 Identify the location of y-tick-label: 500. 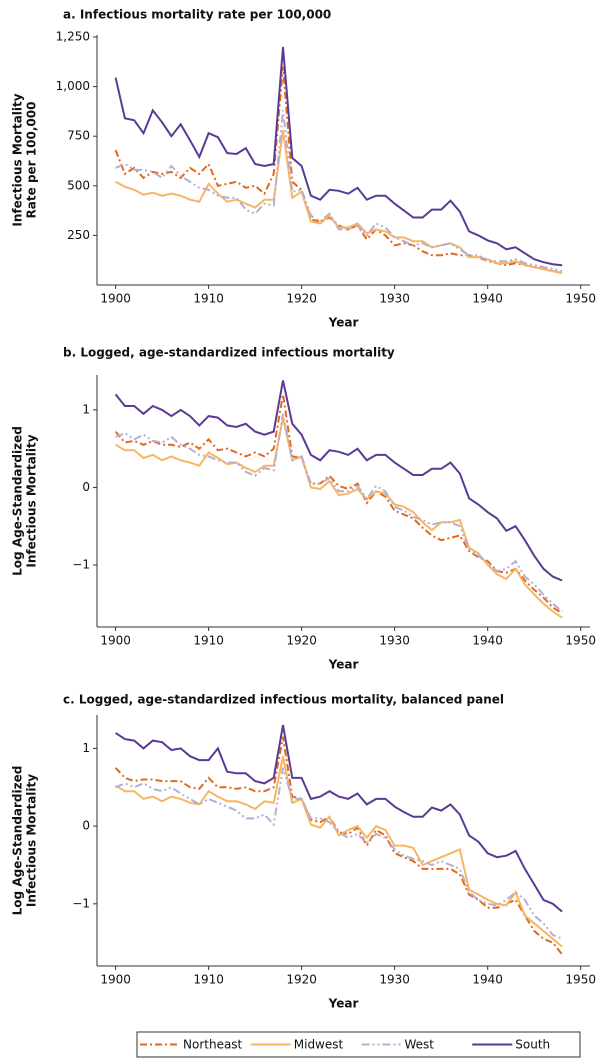
(78, 185).